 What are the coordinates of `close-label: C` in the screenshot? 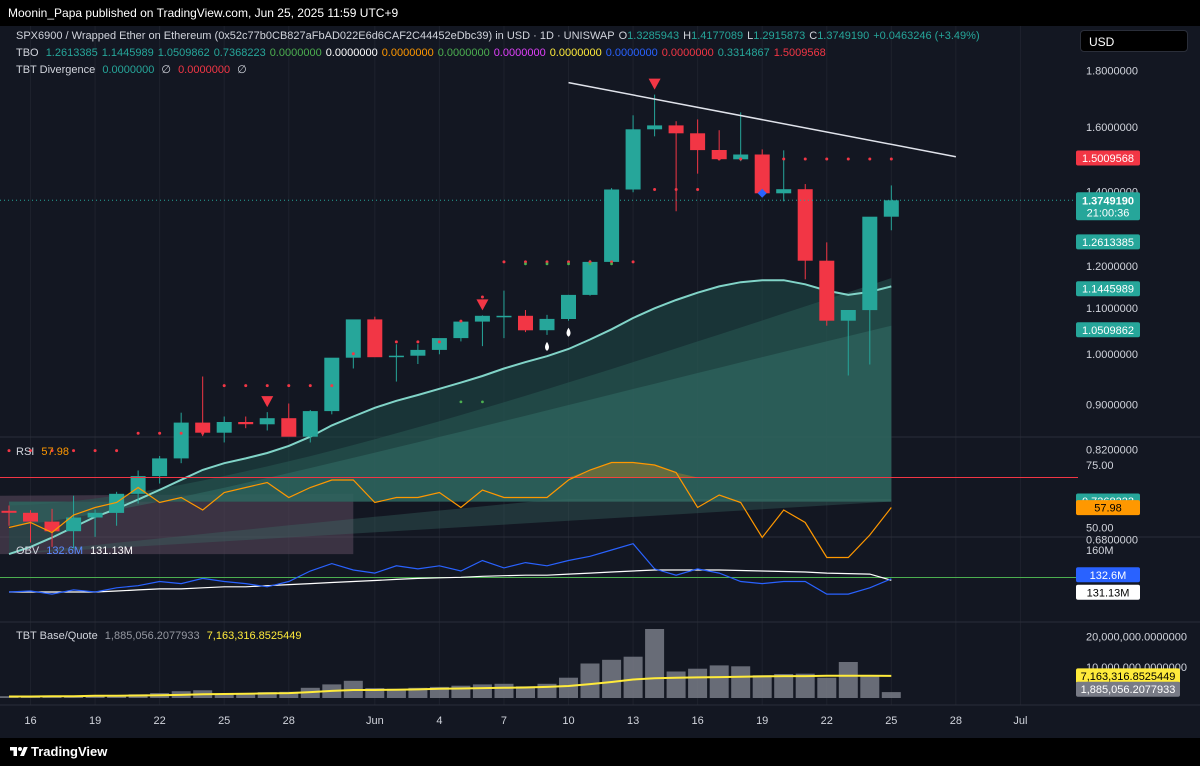 It's located at (813, 36).